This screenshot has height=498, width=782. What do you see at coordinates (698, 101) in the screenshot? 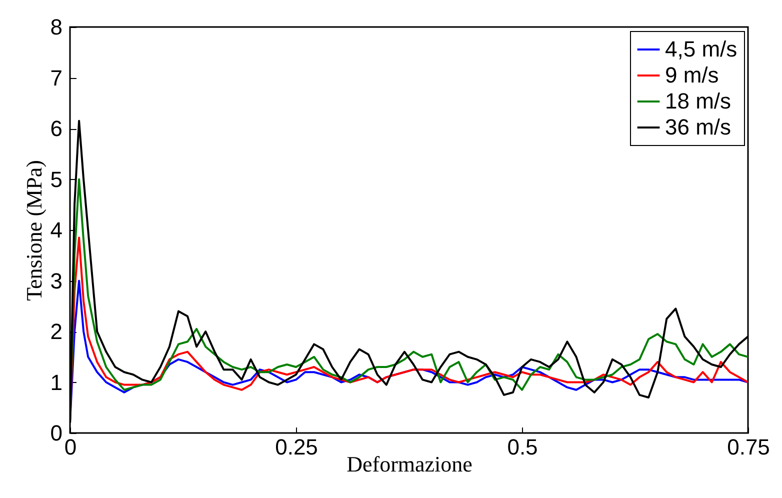
I see `legend-label: 18 m/s` at bounding box center [698, 101].